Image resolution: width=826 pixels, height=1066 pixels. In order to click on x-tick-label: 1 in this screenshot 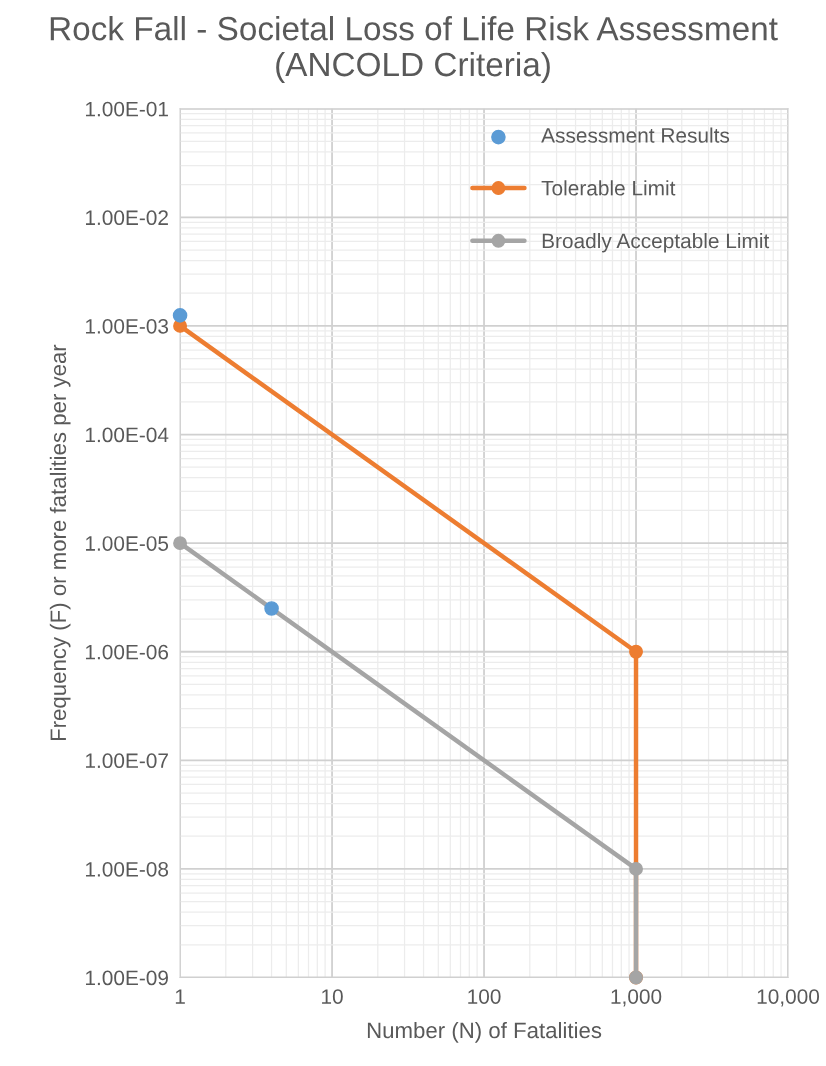, I will do `click(180, 996)`.